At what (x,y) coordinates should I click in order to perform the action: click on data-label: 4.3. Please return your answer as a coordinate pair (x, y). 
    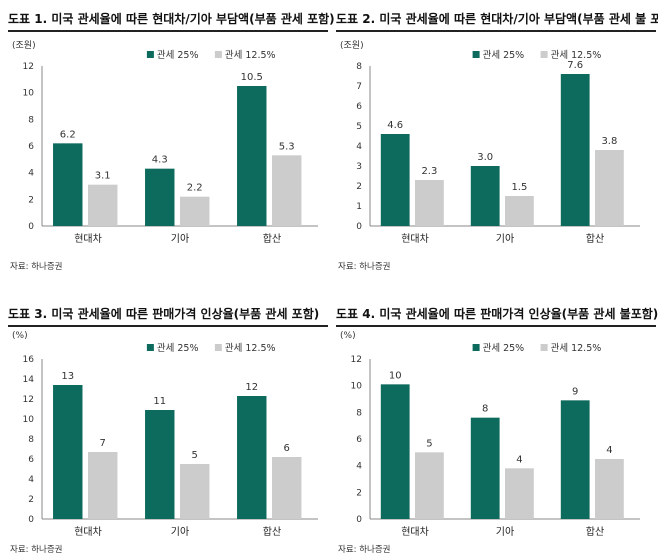
    Looking at the image, I should click on (160, 160).